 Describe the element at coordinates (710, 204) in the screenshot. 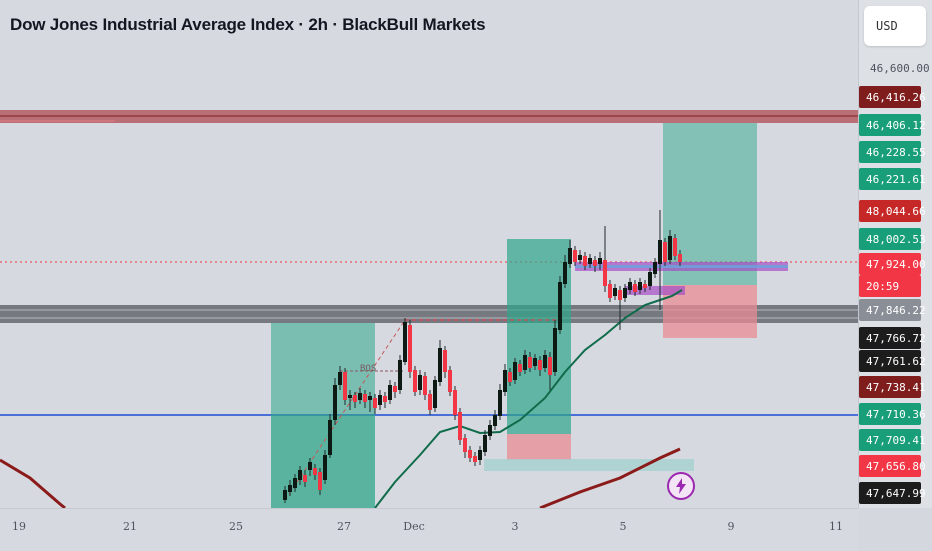

I see `long-position-3-target` at that location.